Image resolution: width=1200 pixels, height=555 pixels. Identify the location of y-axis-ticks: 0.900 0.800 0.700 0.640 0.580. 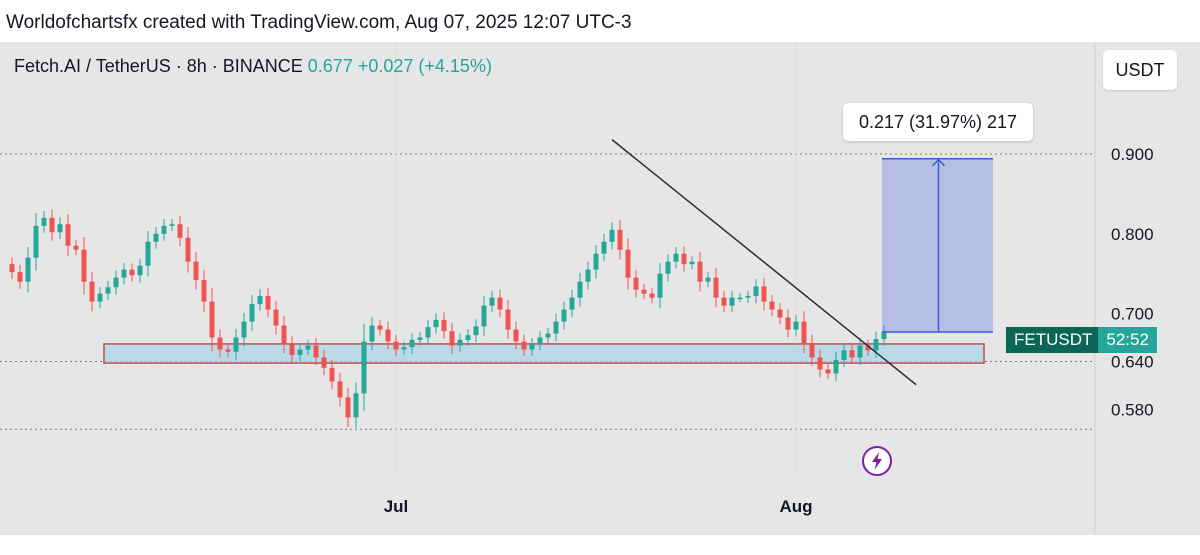
(1132, 282).